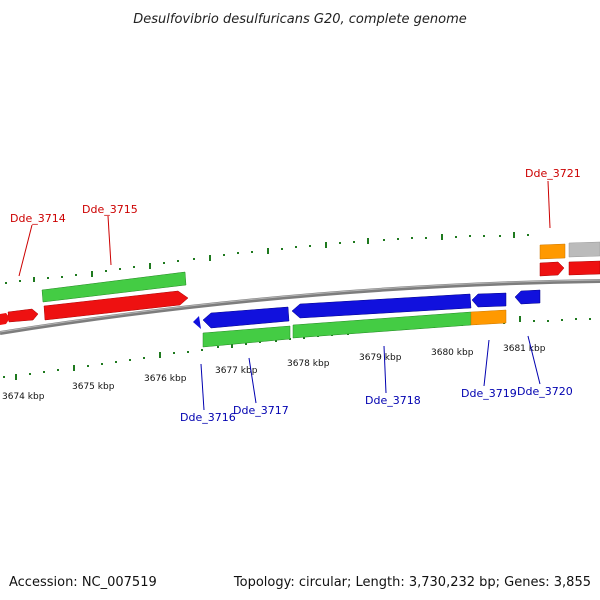 The width and height of the screenshot is (600, 600). I want to click on kbp-label: 3681 kbp, so click(524, 349).